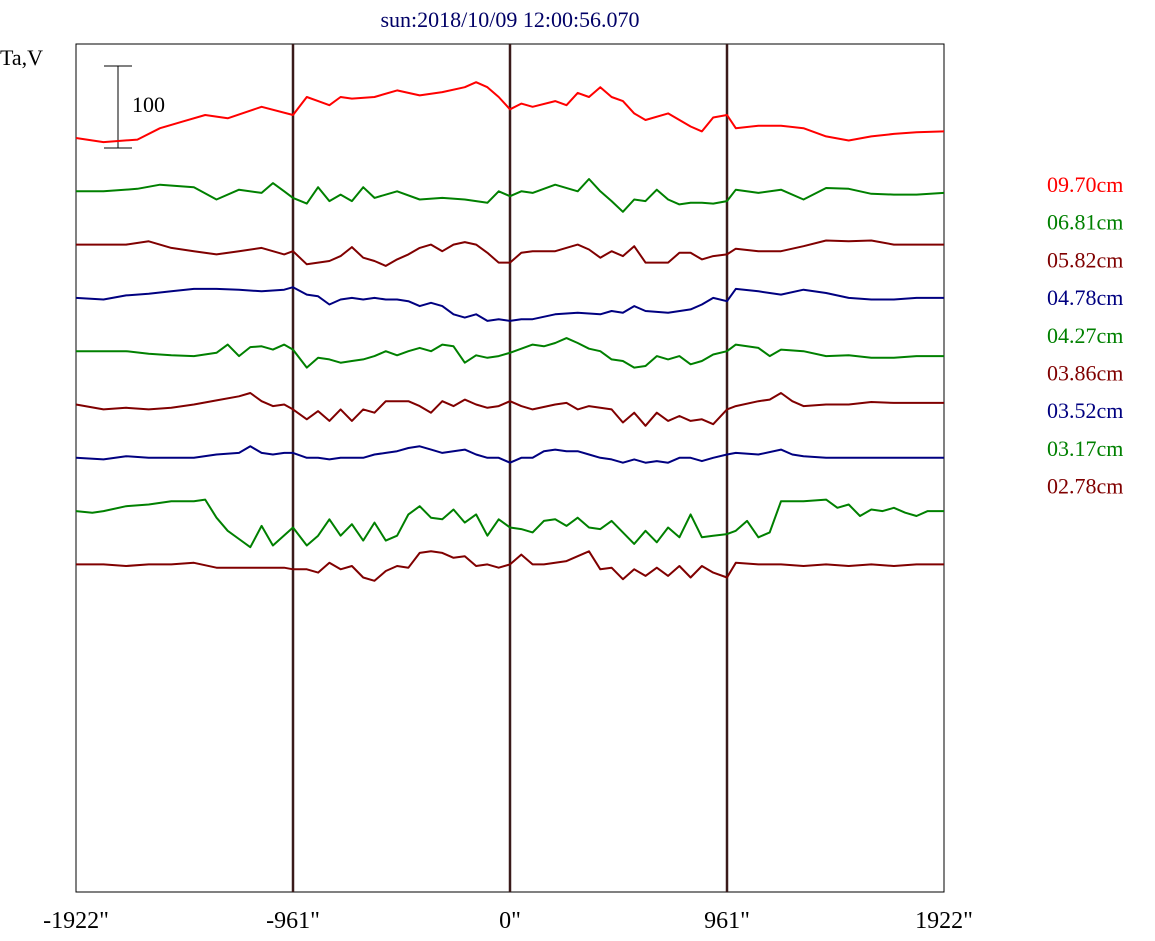  What do you see at coordinates (1085, 410) in the screenshot?
I see `legend-entry: 03.52cm` at bounding box center [1085, 410].